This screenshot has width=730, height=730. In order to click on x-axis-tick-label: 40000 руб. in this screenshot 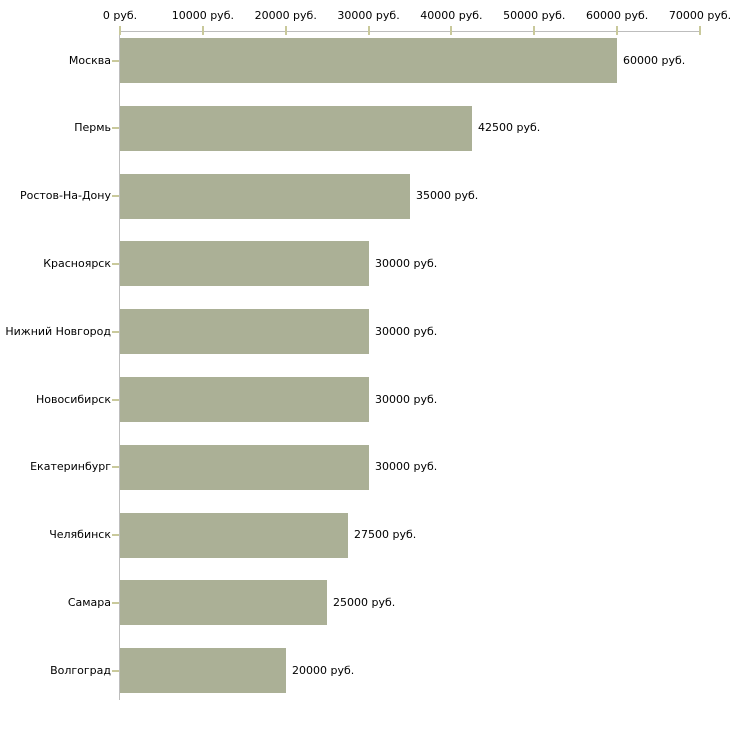, I will do `click(451, 15)`.